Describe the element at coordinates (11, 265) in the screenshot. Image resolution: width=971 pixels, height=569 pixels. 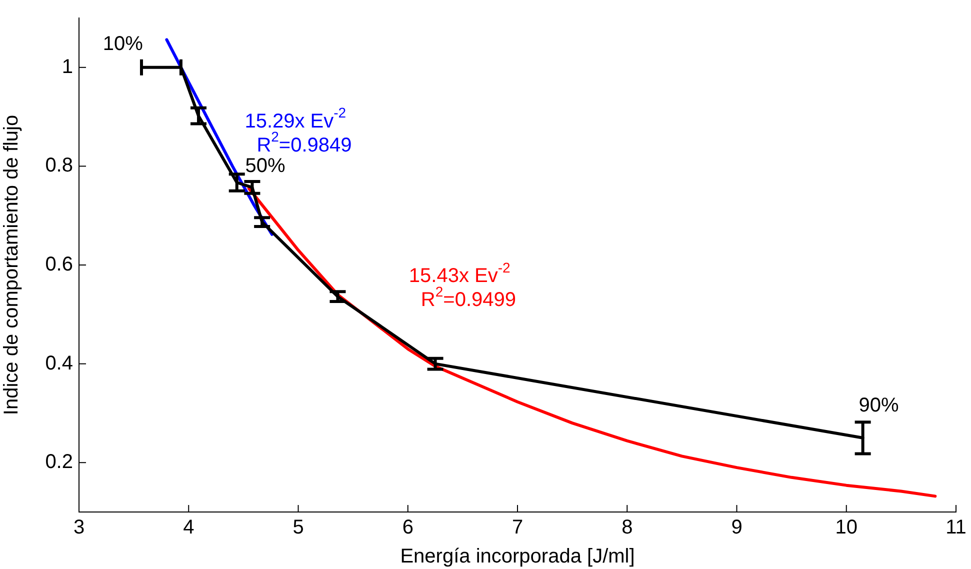
I see `y-axis-title: Indice de comportamiento de flujo` at that location.